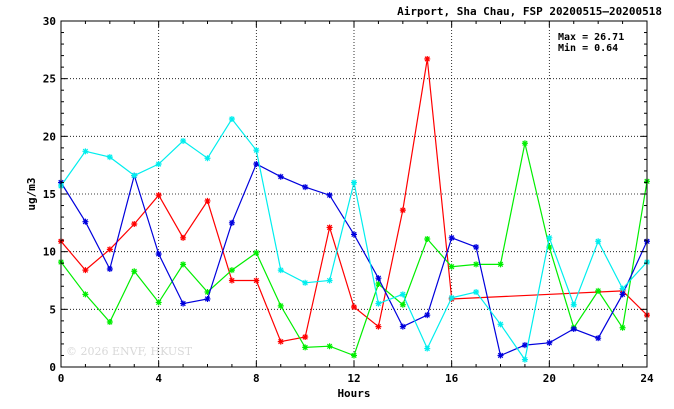  Describe the element at coordinates (129, 351) in the screenshot. I see `watermark: © 2026 ENVF, HKUST` at that location.